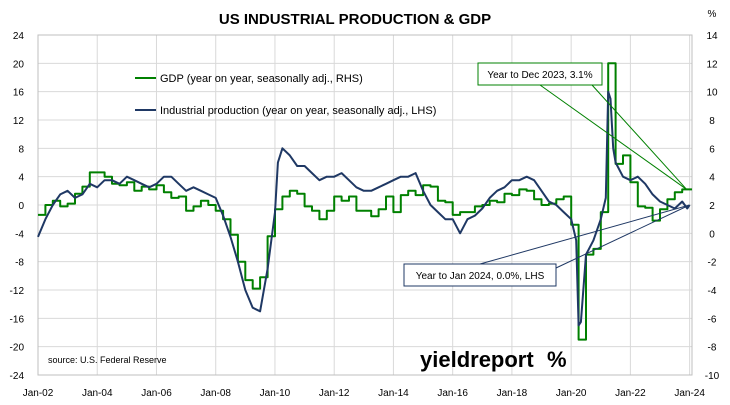 This screenshot has height=405, width=730. Describe the element at coordinates (19, 263) in the screenshot. I see `left-tick-label: -8` at that location.